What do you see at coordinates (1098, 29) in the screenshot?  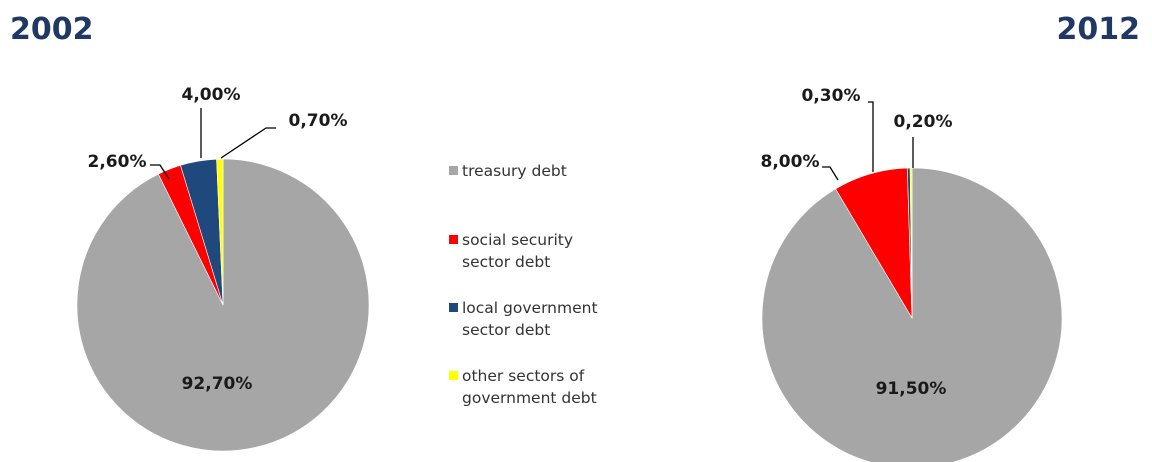 I see `chart-title-2012: 2012` at bounding box center [1098, 29].